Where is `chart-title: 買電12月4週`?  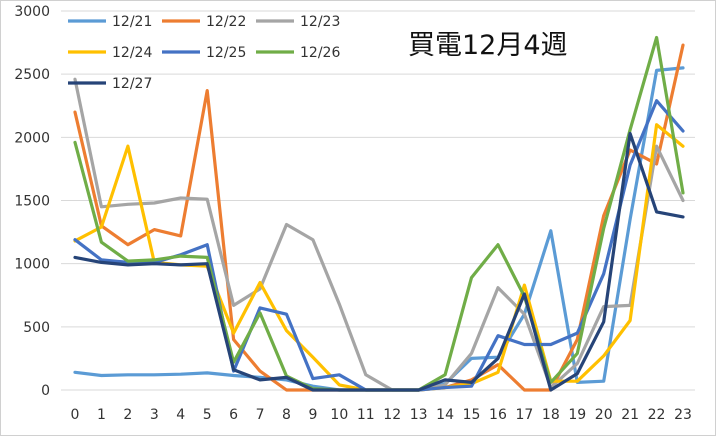
chart-title: 買電12月4週 is located at coordinates (488, 45).